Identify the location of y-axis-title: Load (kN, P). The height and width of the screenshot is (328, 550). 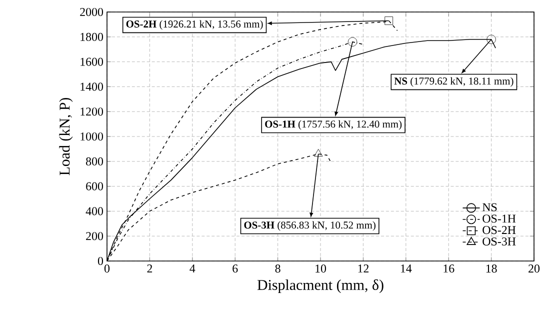
(66, 137).